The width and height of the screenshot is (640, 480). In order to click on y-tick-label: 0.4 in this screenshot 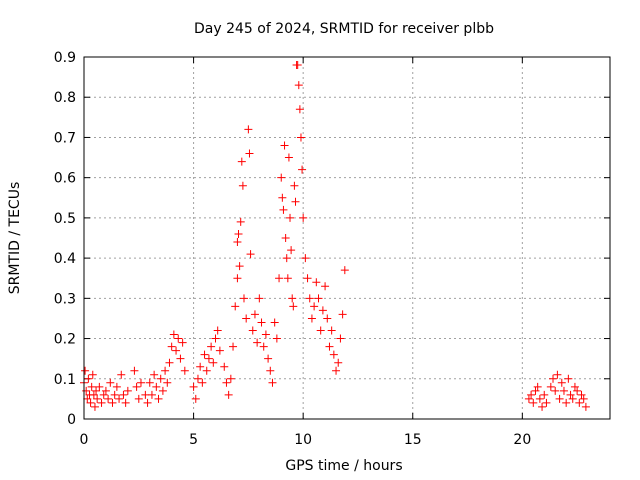, I will do `click(65, 259)`.